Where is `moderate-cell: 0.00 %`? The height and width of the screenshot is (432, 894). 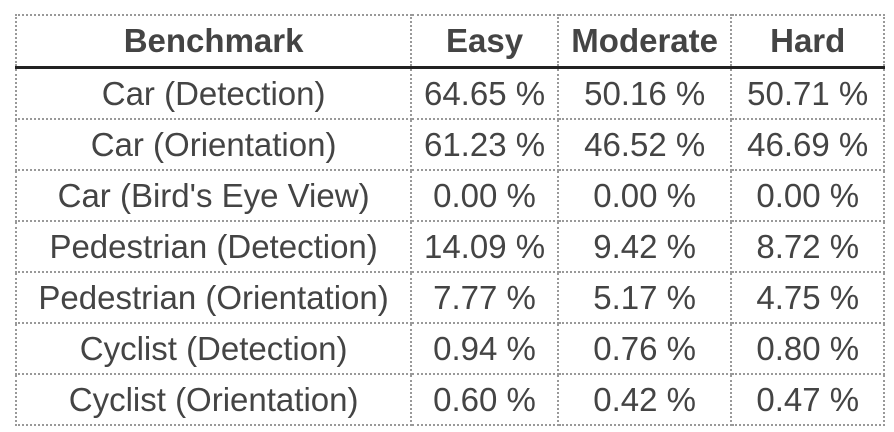 moderate-cell: 0.00 % is located at coordinates (644, 195).